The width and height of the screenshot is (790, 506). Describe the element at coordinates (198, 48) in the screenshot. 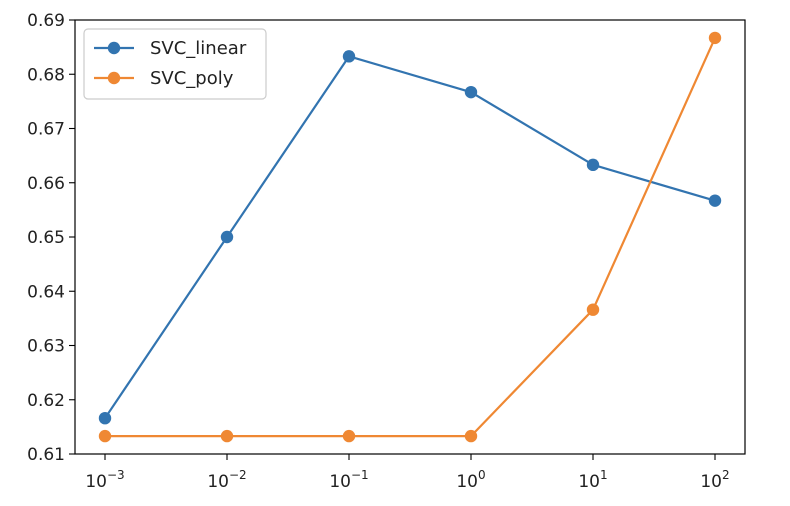

I see `legend-label: SVC_linear` at that location.